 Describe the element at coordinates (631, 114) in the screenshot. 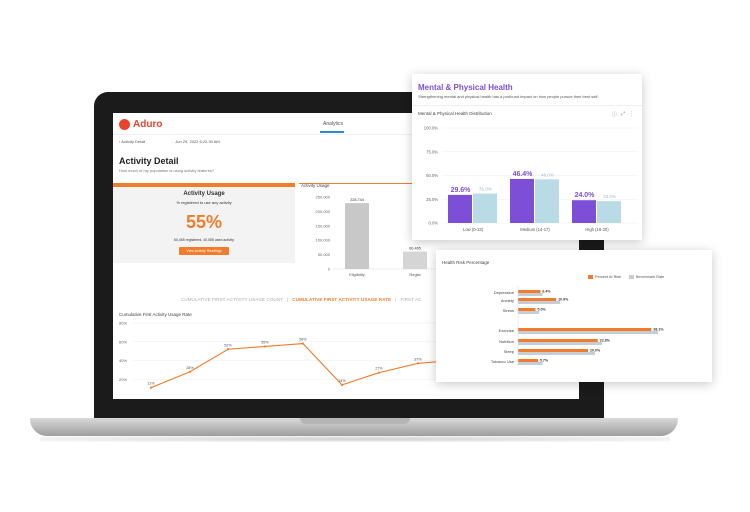

I see `more-icon: ⋮` at that location.